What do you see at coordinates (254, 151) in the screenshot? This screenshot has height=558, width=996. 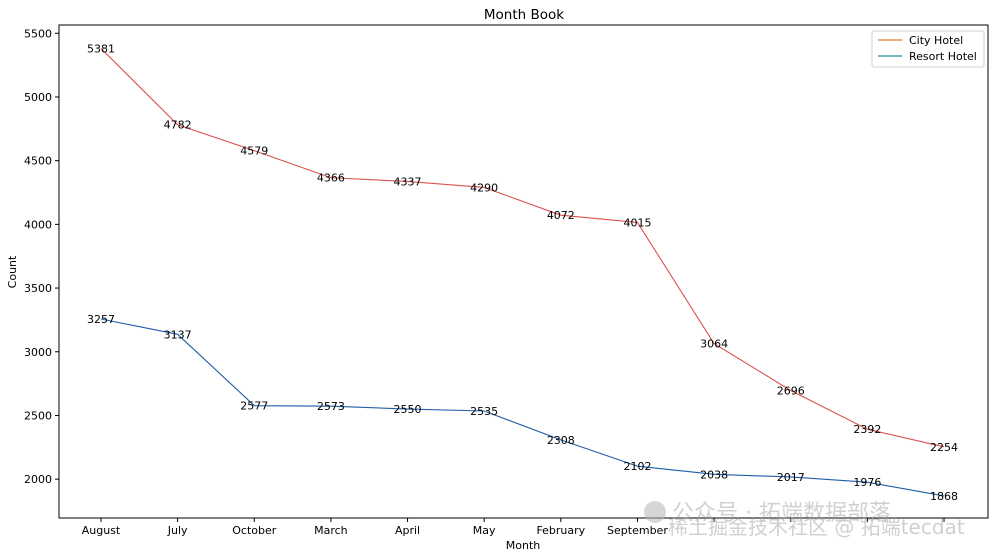 I see `data-label: 4579` at bounding box center [254, 151].